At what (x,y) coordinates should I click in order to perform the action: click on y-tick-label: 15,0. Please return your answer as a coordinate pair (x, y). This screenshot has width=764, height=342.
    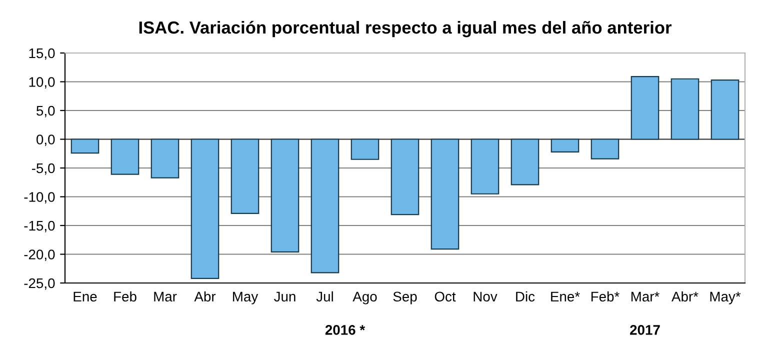
    Looking at the image, I should click on (42, 54).